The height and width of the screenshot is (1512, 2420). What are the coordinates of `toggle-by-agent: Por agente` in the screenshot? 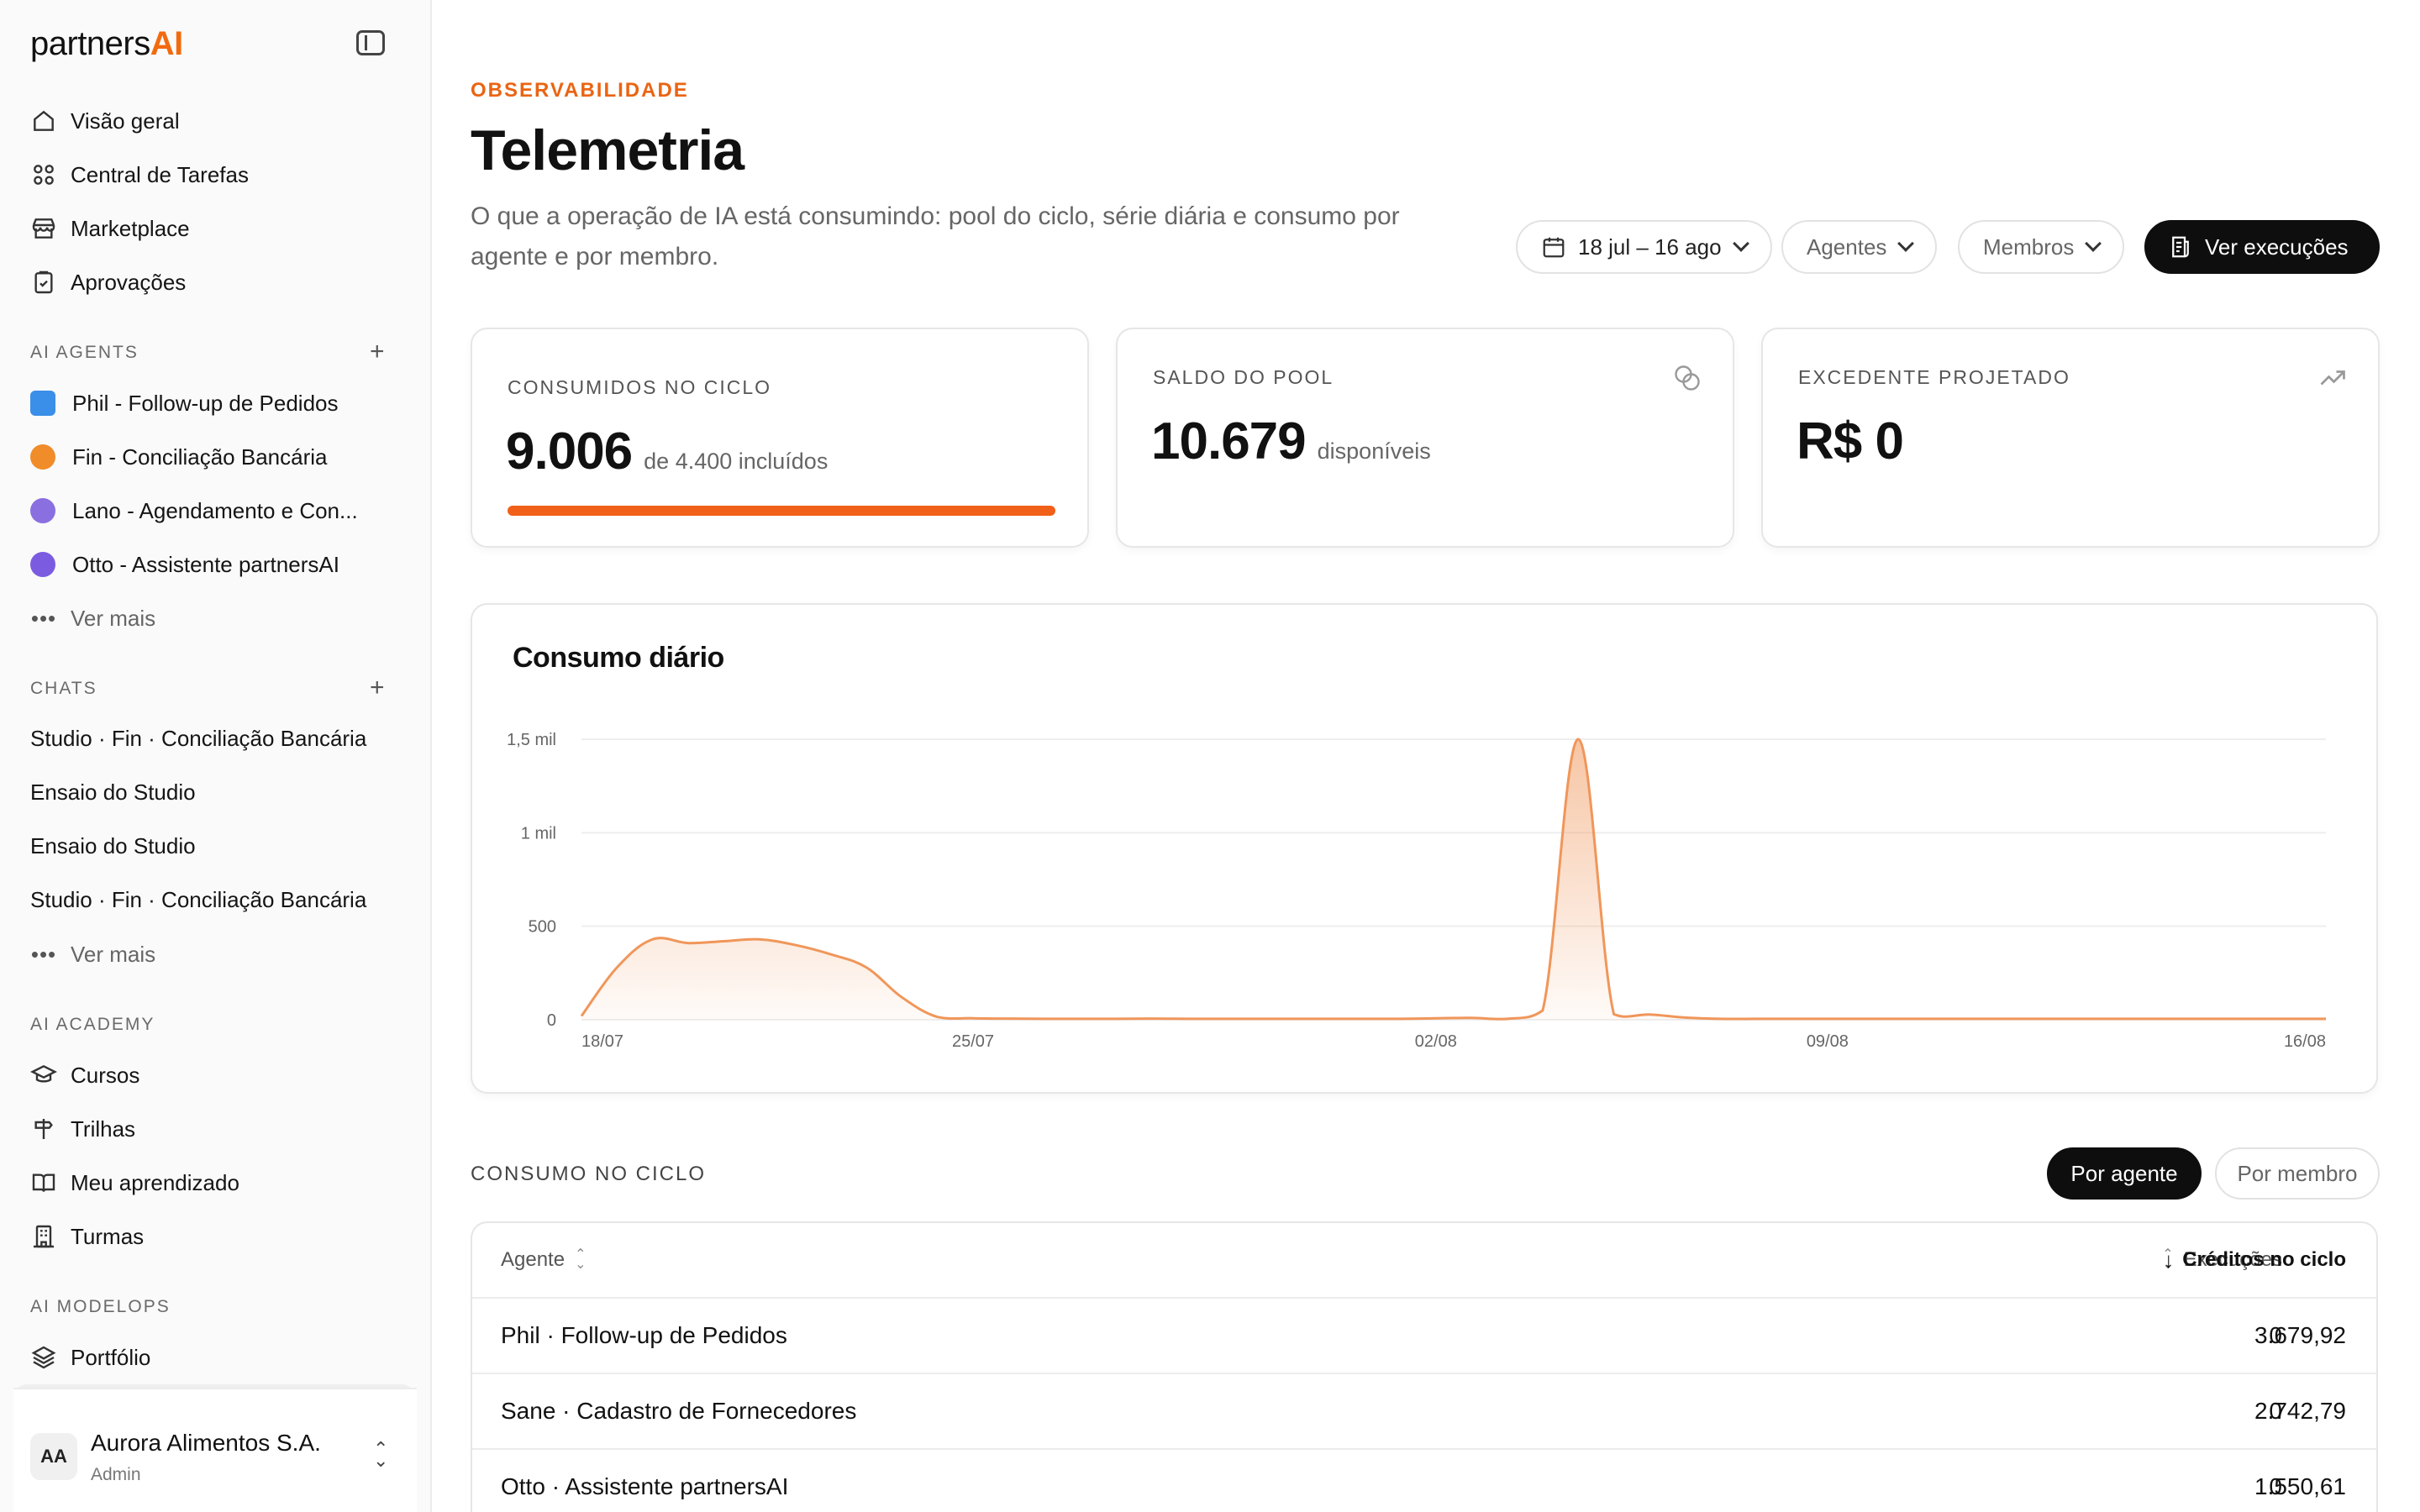 It's located at (2124, 1173).